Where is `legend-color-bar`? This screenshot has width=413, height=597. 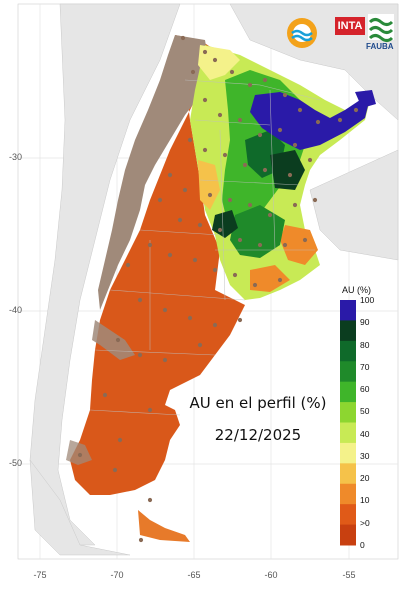 legend-color-bar is located at coordinates (348, 423).